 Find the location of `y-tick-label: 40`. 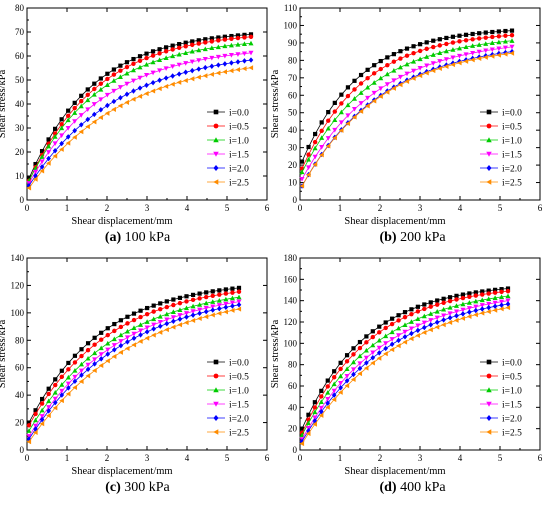

y-tick-label: 40 is located at coordinates (293, 407).